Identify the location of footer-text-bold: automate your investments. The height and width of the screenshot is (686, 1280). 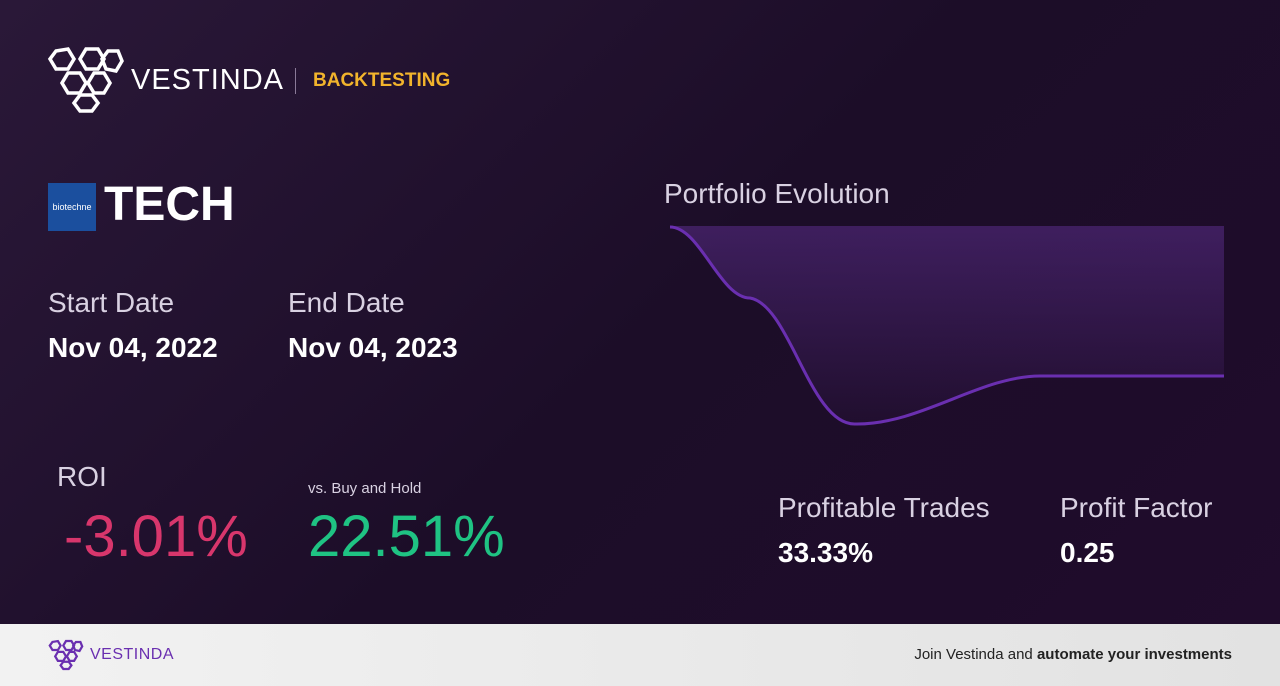
(1134, 654).